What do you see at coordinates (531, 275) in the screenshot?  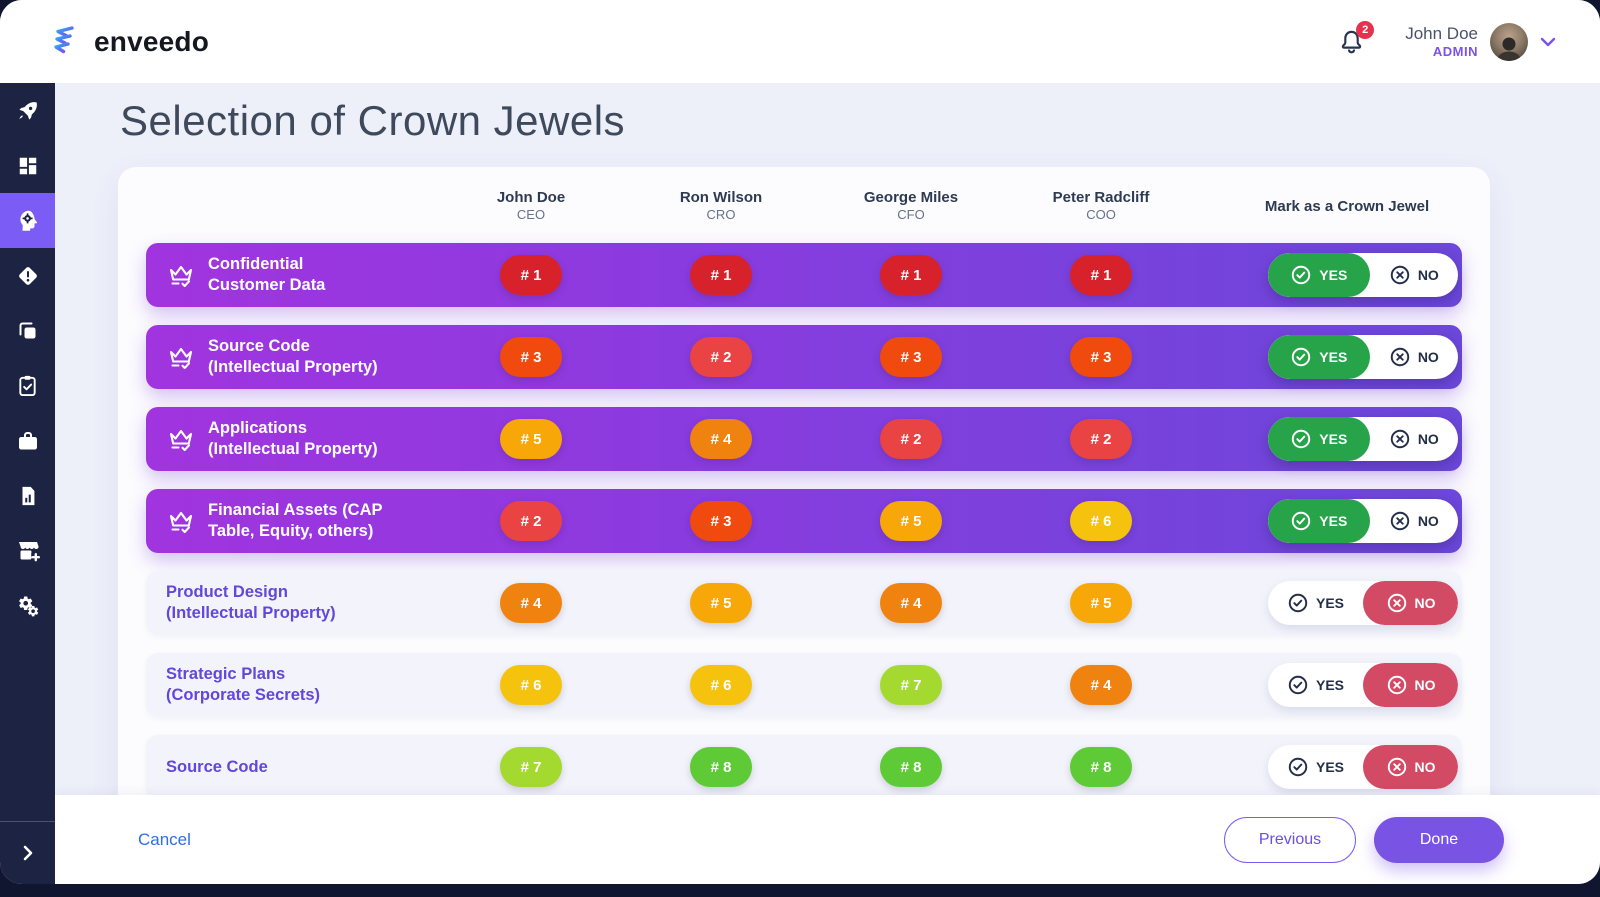 I see `rank-cell: # 1` at bounding box center [531, 275].